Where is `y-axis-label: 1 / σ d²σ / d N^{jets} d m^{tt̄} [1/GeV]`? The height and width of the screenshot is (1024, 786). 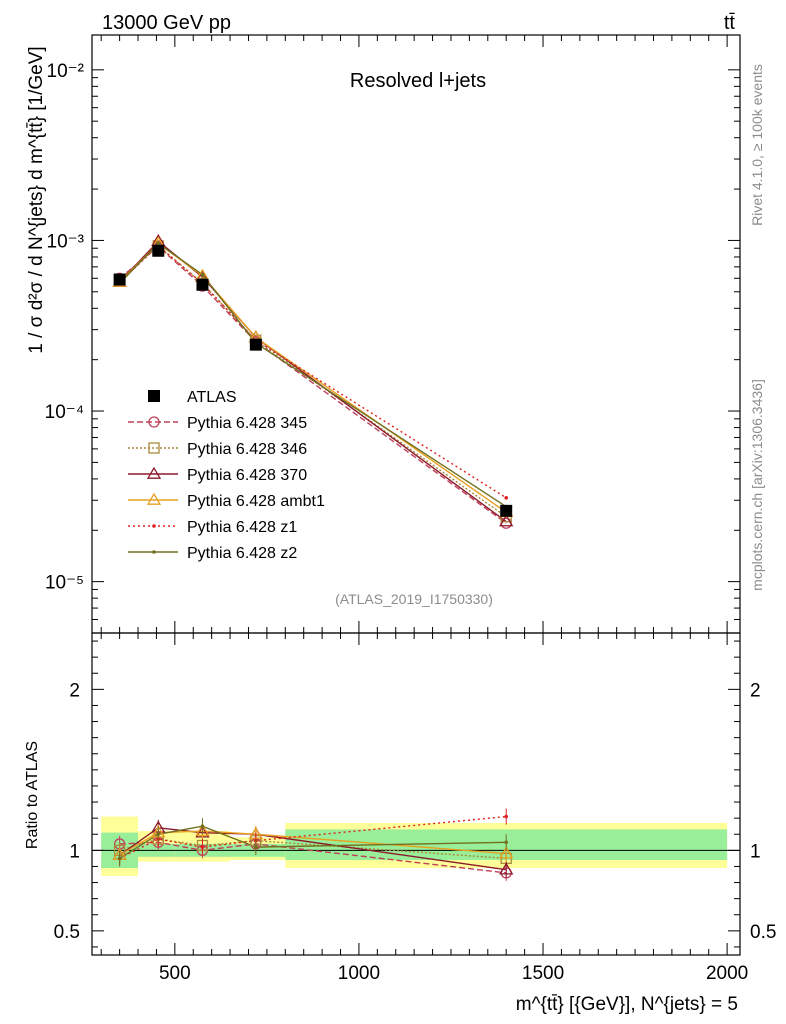 y-axis-label: 1 / σ d²σ / d N^{jets} d m^{tt̄} [1/GeV] is located at coordinates (36, 199).